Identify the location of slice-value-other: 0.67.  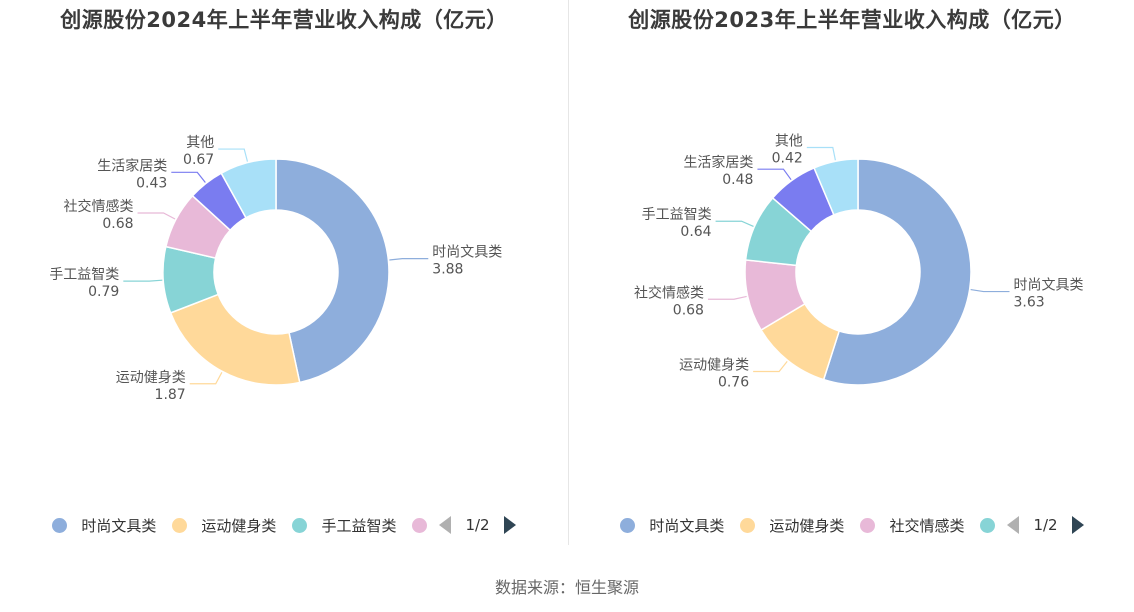
(198, 160).